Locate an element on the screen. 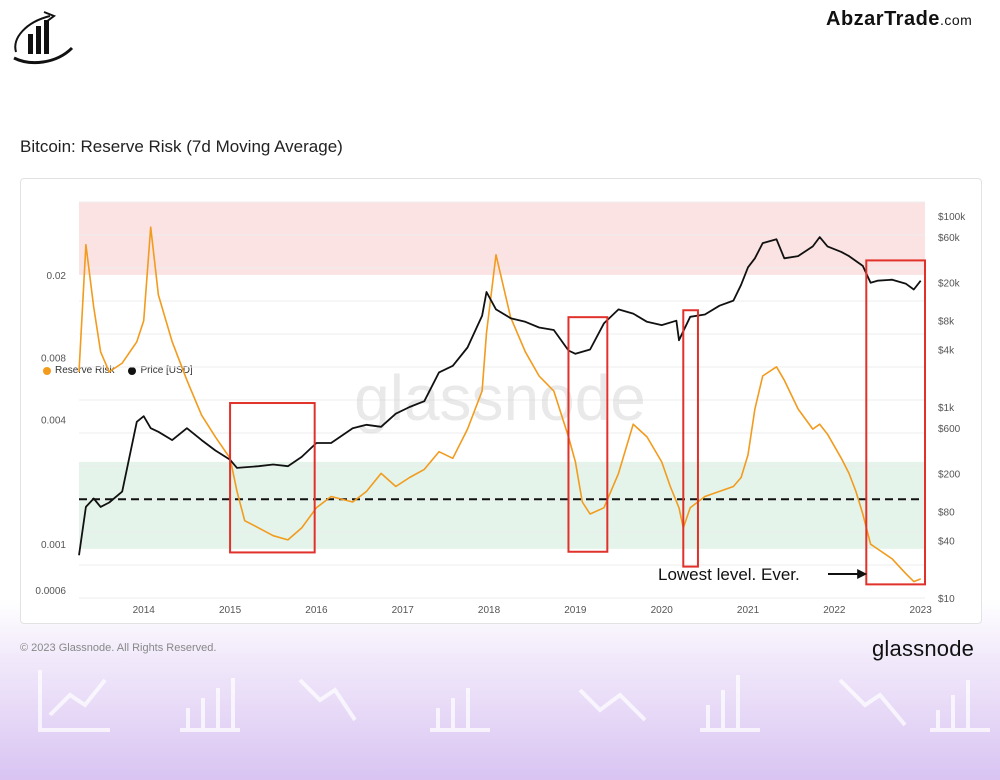  x-tick-label: 2015 is located at coordinates (230, 610).